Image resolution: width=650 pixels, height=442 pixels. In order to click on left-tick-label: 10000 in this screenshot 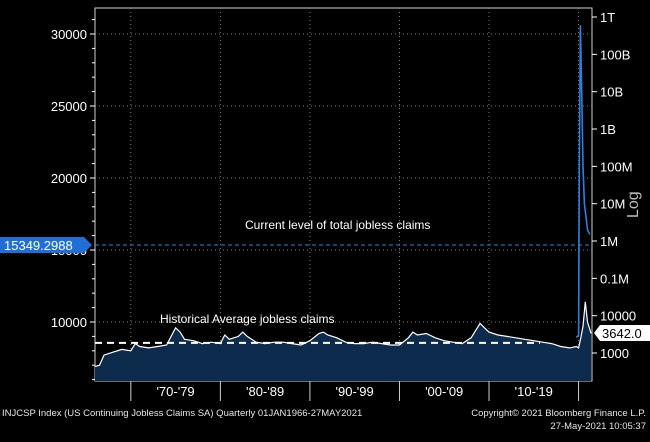, I will do `click(69, 322)`.